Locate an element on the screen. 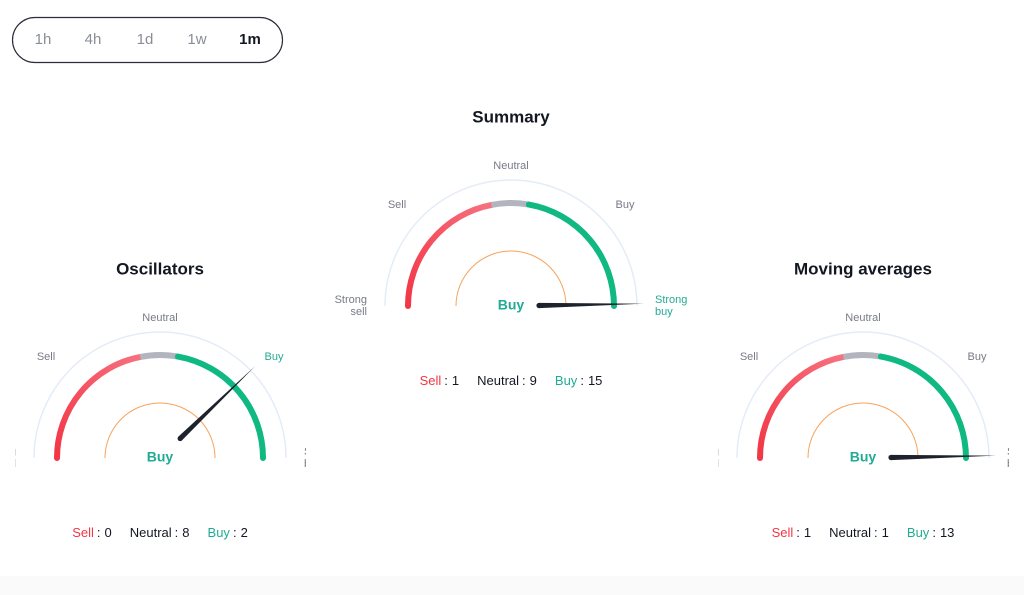  count-value: 15 is located at coordinates (595, 380).